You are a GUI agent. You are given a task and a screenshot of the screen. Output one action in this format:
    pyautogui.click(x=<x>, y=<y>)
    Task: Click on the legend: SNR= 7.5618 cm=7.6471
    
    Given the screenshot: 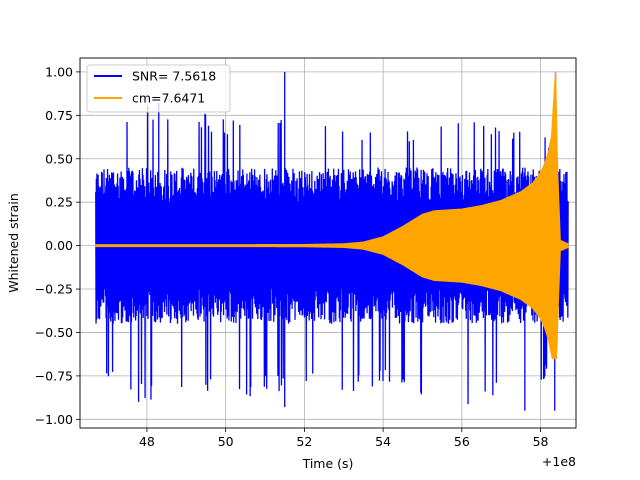 What is the action you would take?
    pyautogui.click(x=158, y=88)
    